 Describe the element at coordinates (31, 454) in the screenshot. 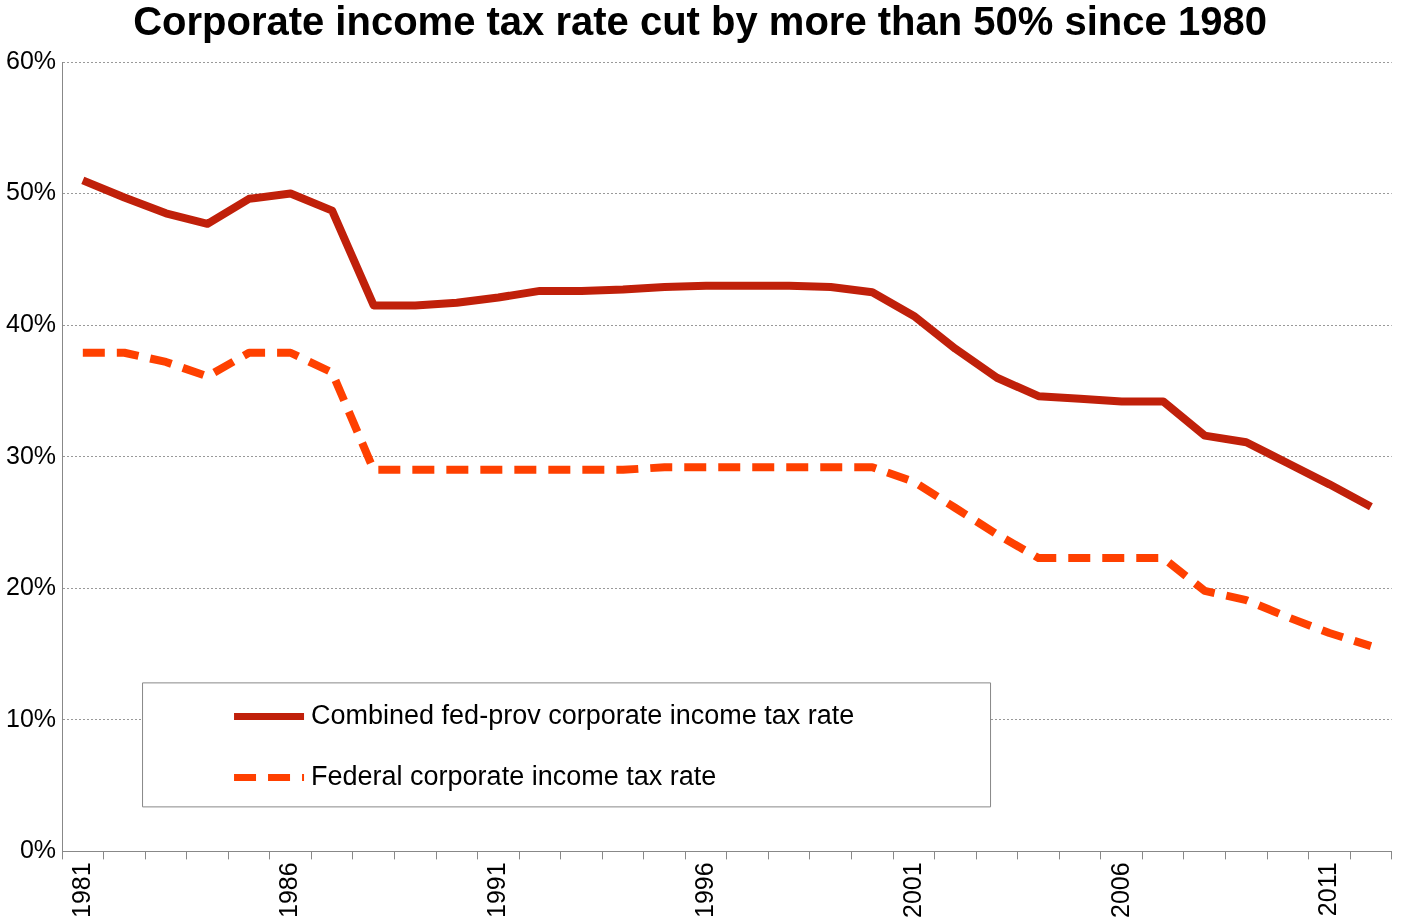

I see `y-tick-label: 30%` at that location.